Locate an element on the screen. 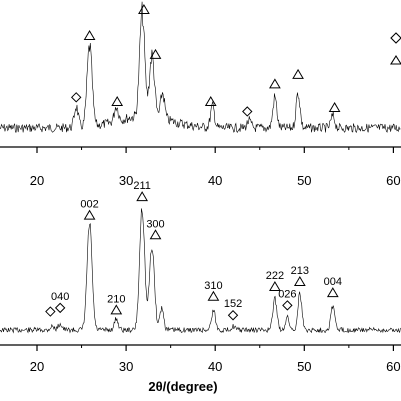  peak-index-label: 004 is located at coordinates (333, 282).